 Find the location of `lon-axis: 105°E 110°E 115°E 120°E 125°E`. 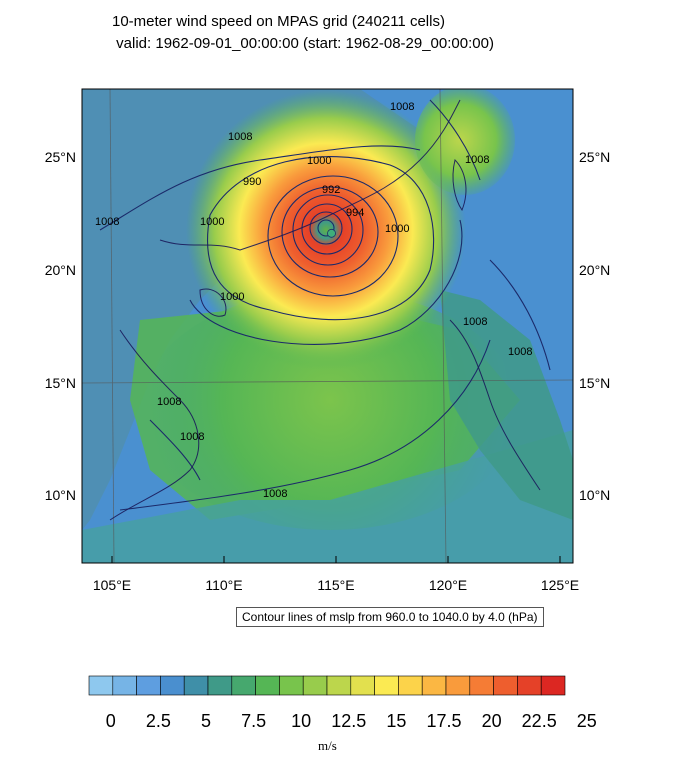

lon-axis: 105°E 110°E 115°E 120°E 125°E is located at coordinates (336, 574).